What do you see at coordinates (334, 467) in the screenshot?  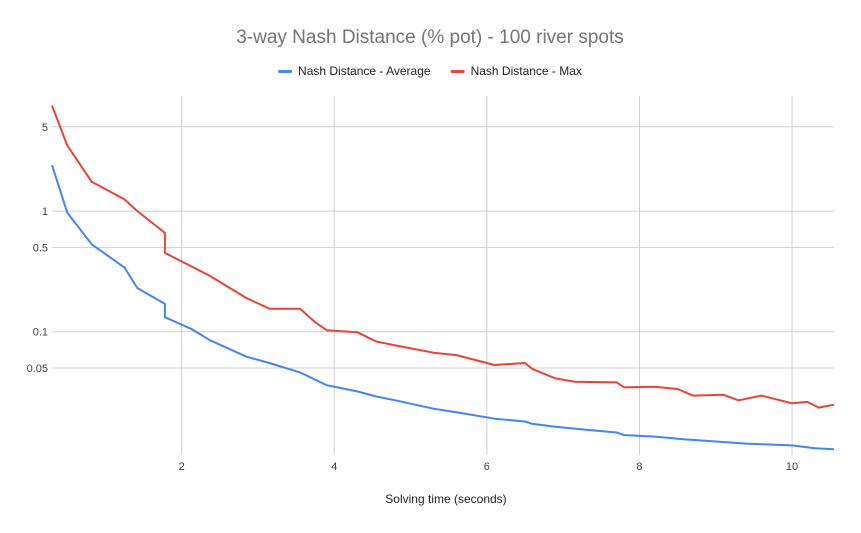 I see `x-tick-label: 4` at bounding box center [334, 467].